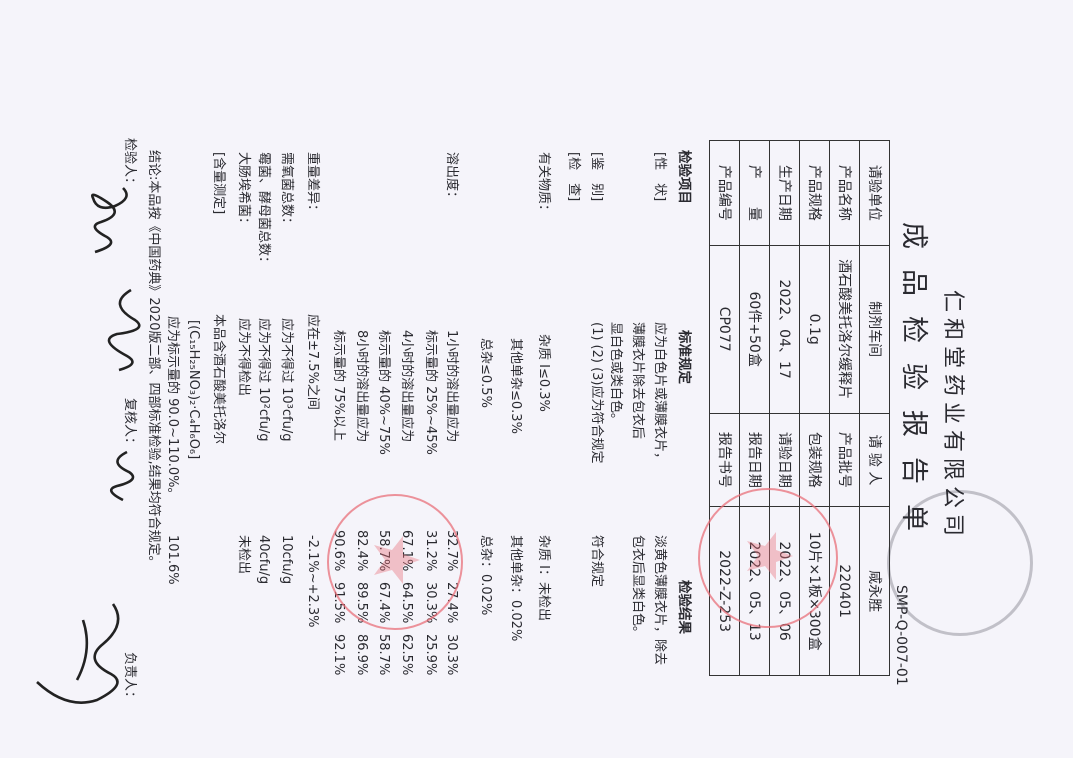  What do you see at coordinates (312, 185) in the screenshot?
I see `test-item: 重量差异：` at bounding box center [312, 185].